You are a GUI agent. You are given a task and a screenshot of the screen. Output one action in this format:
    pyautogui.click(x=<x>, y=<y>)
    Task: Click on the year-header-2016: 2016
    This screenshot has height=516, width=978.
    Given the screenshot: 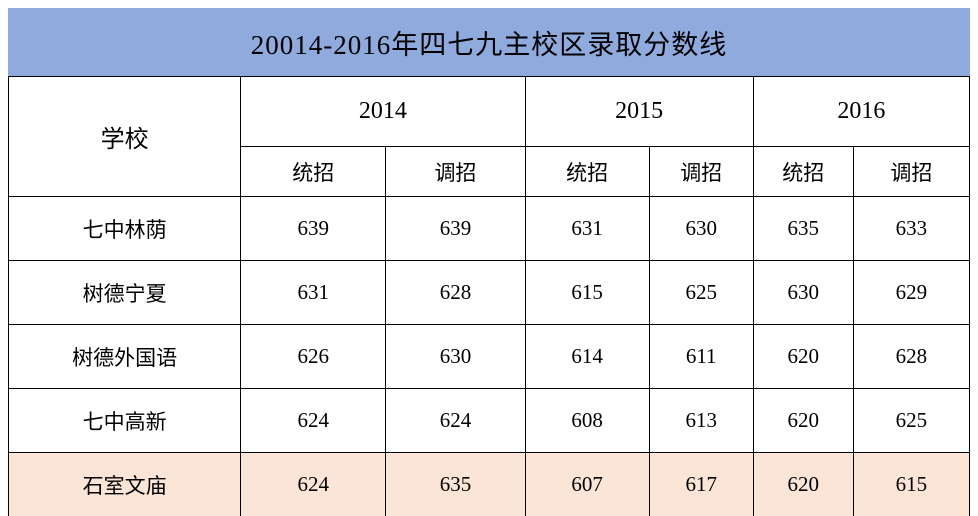 What is the action you would take?
    pyautogui.click(x=861, y=111)
    